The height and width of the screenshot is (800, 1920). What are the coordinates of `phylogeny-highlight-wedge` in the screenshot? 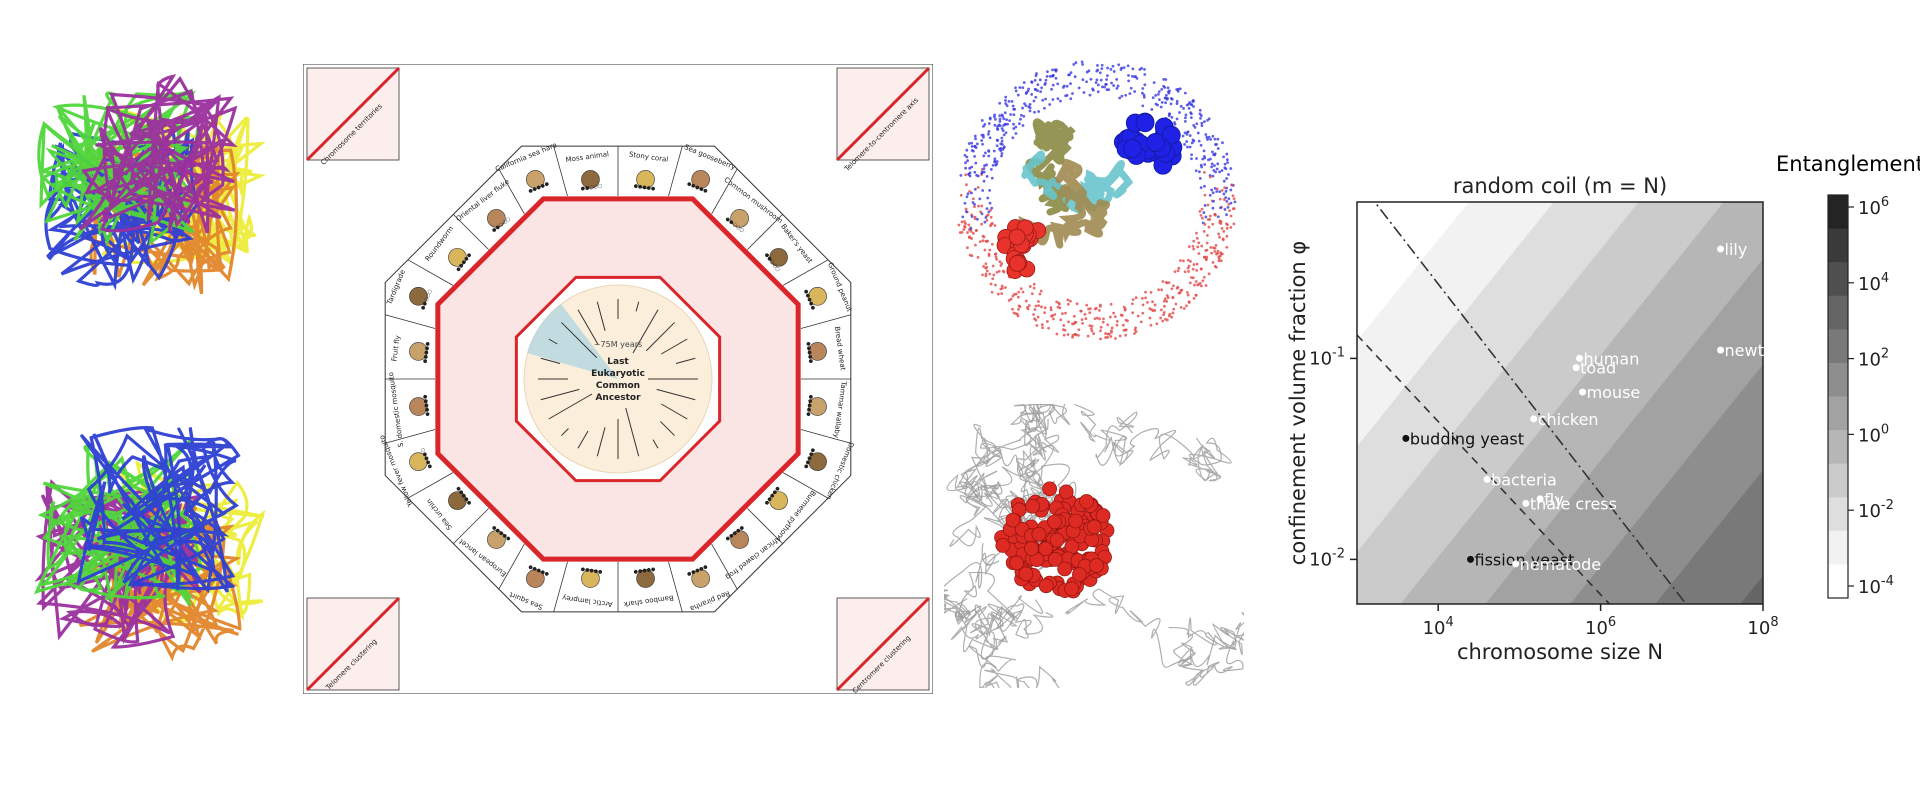 It's located at (572, 341).